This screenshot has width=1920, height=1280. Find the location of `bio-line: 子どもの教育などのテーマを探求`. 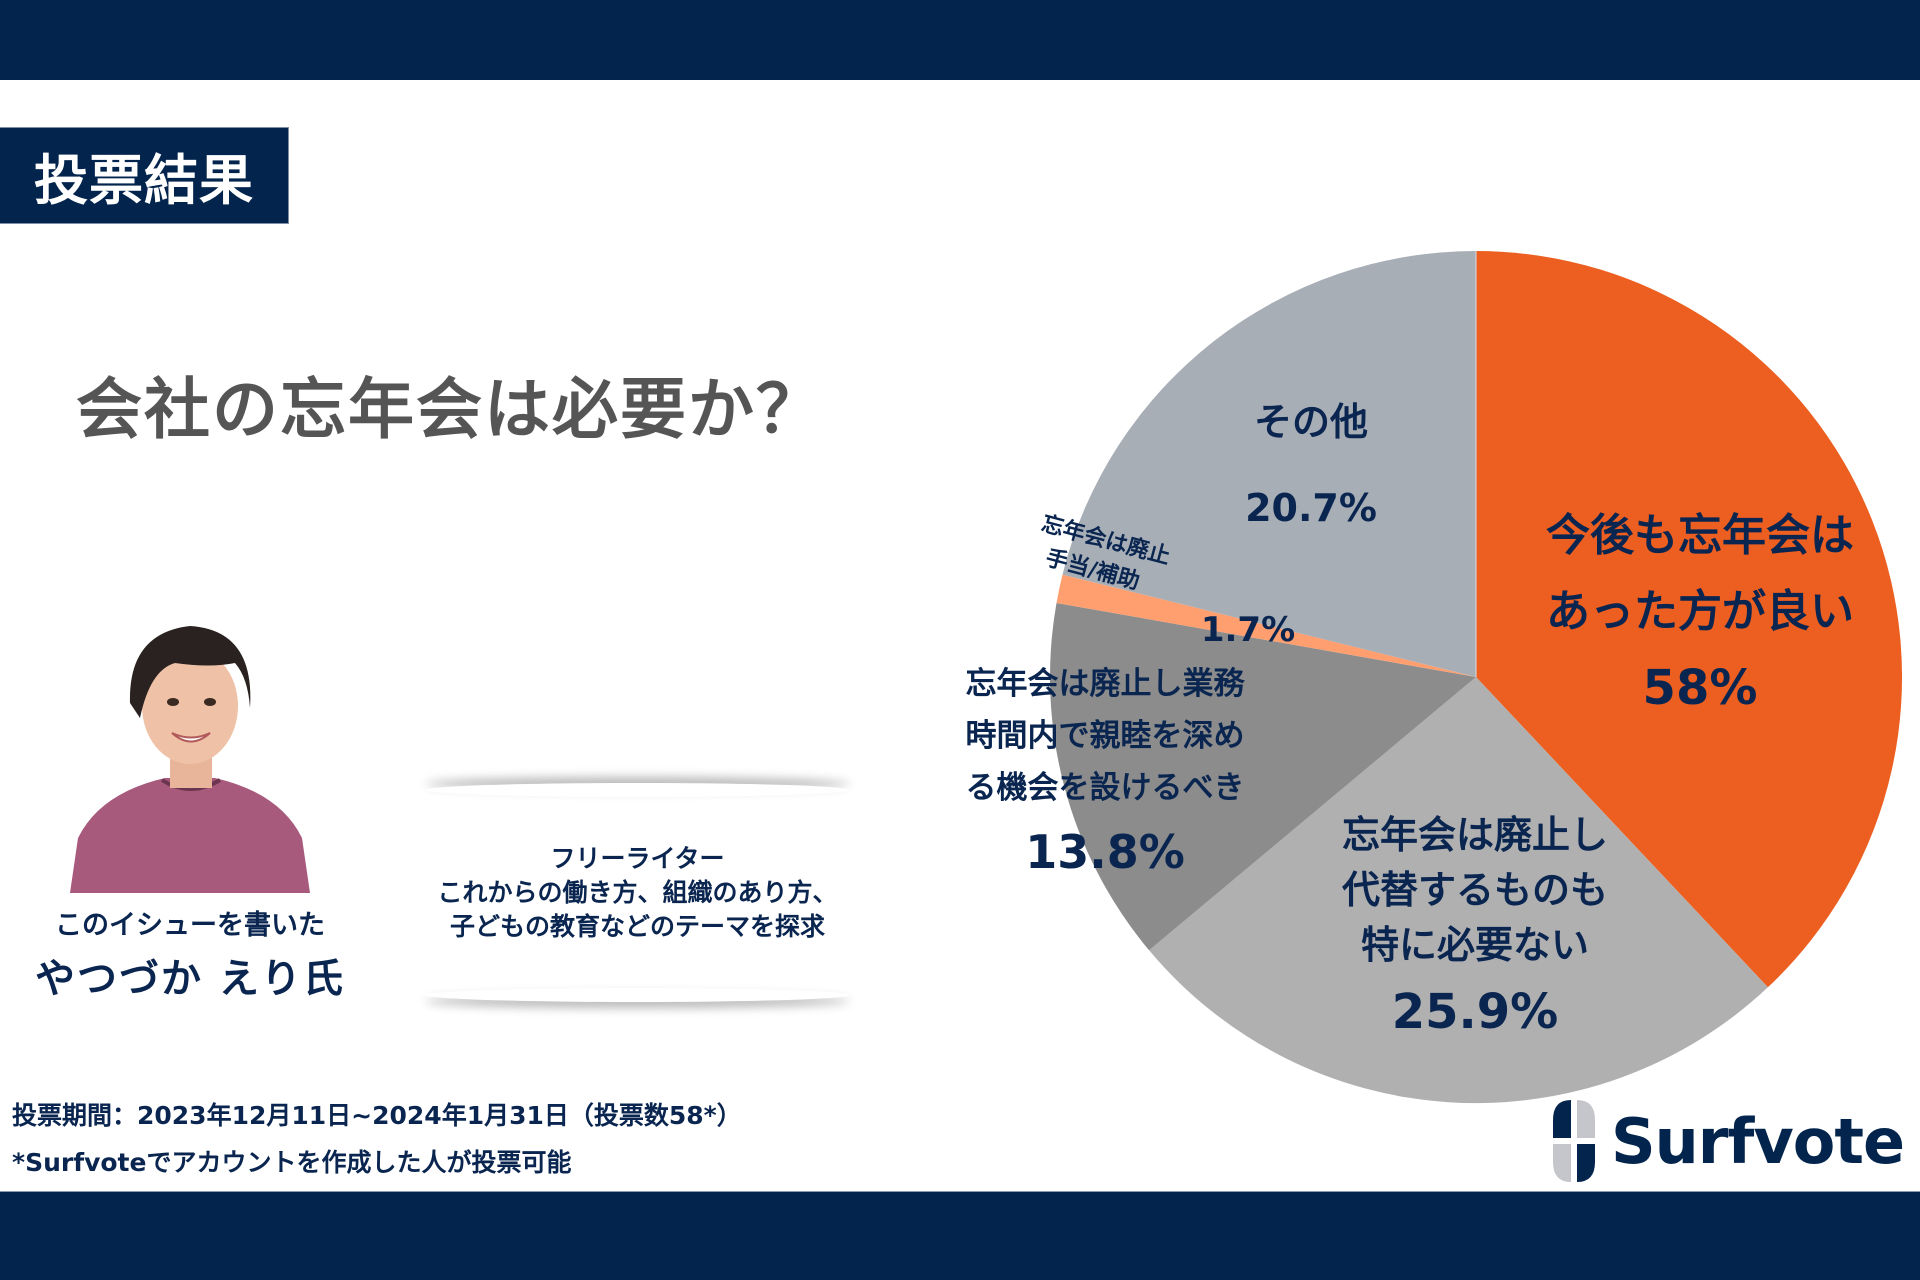

bio-line: 子どもの教育などのテーマを探求 is located at coordinates (637, 926).